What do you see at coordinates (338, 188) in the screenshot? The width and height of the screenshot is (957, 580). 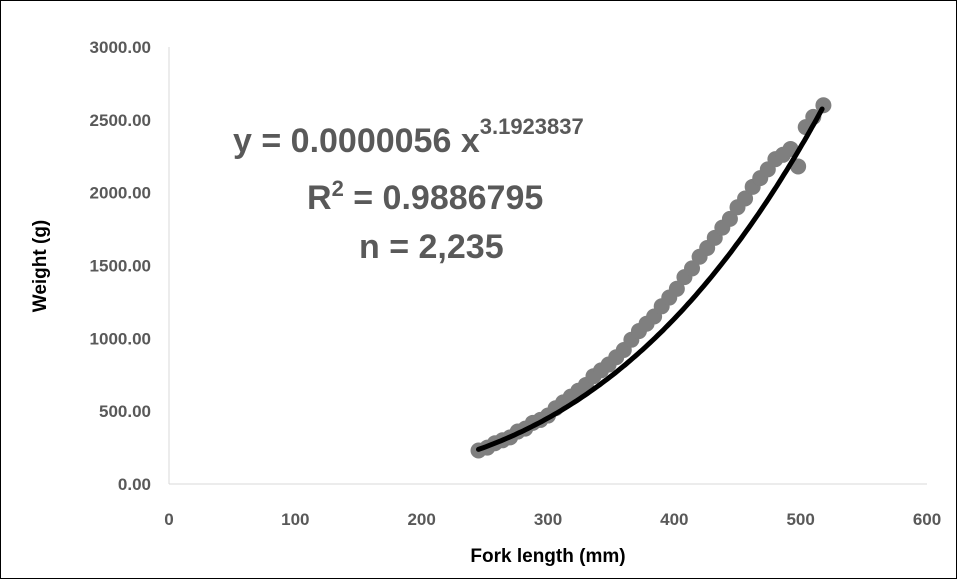 I see `r-squared-sup: 2` at bounding box center [338, 188].